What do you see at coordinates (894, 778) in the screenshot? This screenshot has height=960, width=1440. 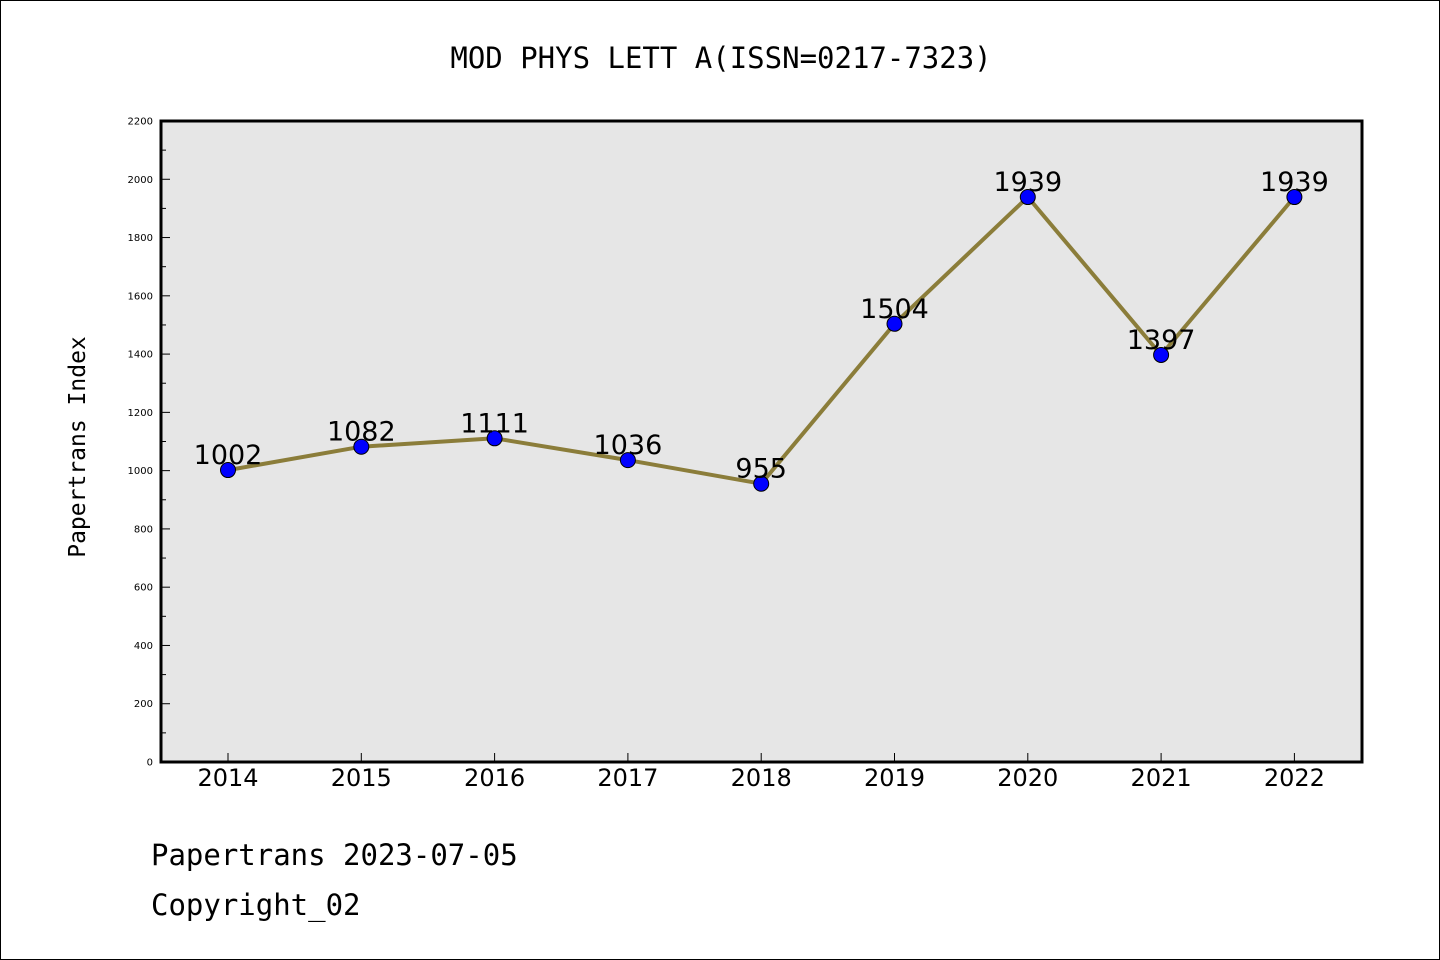 I see `x-tick-label: 2019` at bounding box center [894, 778].